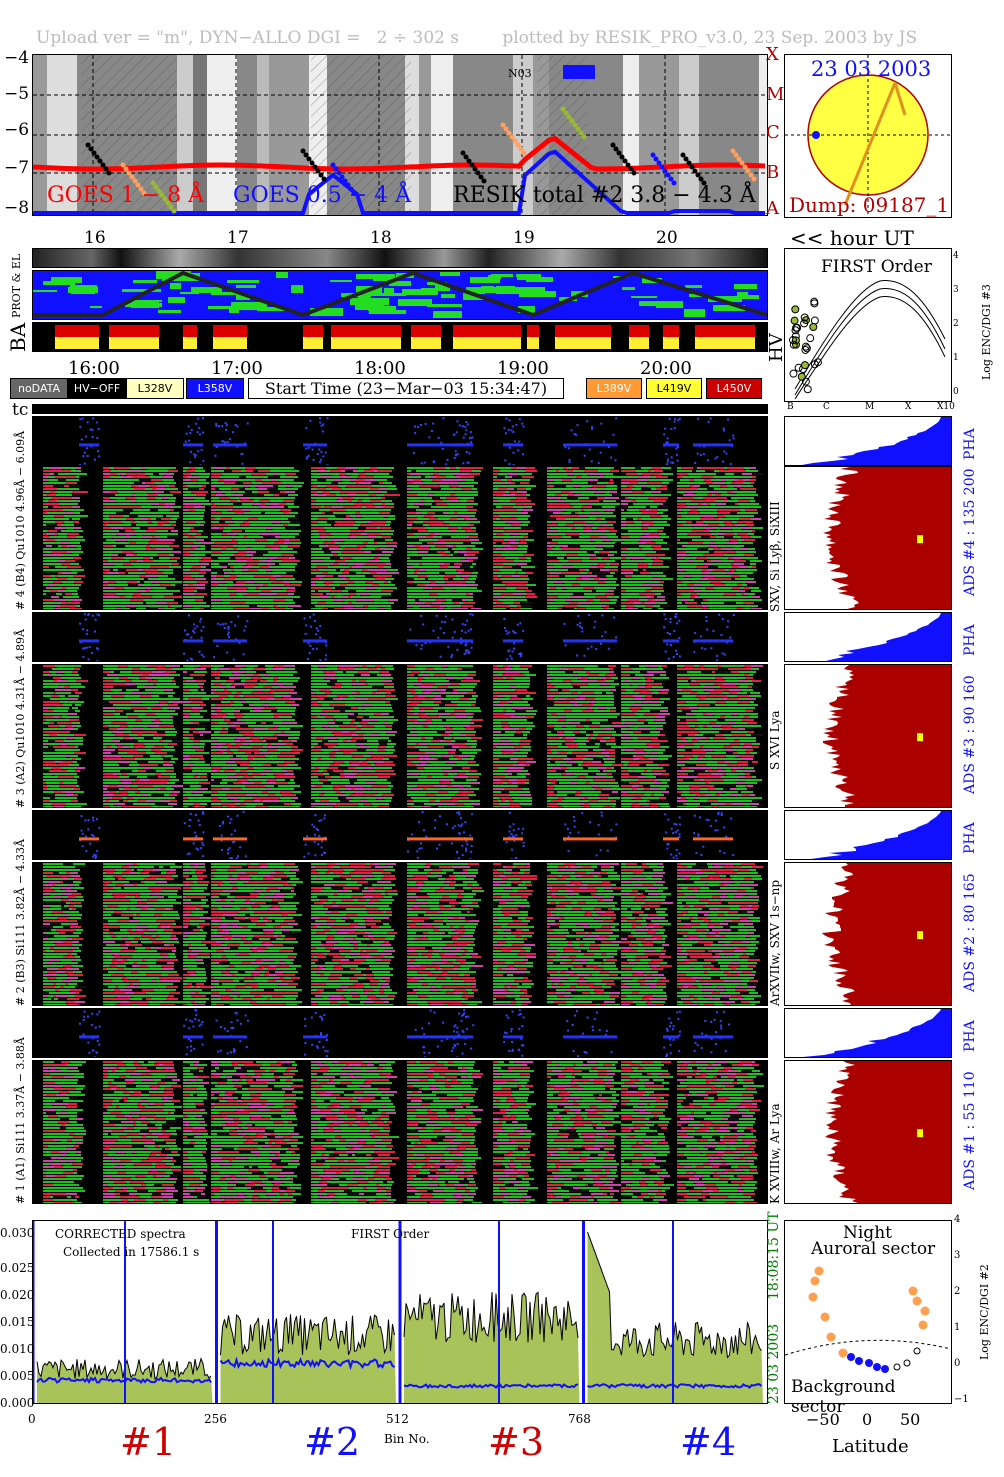 This screenshot has width=1004, height=1477. What do you see at coordinates (956, 256) in the screenshot?
I see `fo-ytick: 4` at bounding box center [956, 256].